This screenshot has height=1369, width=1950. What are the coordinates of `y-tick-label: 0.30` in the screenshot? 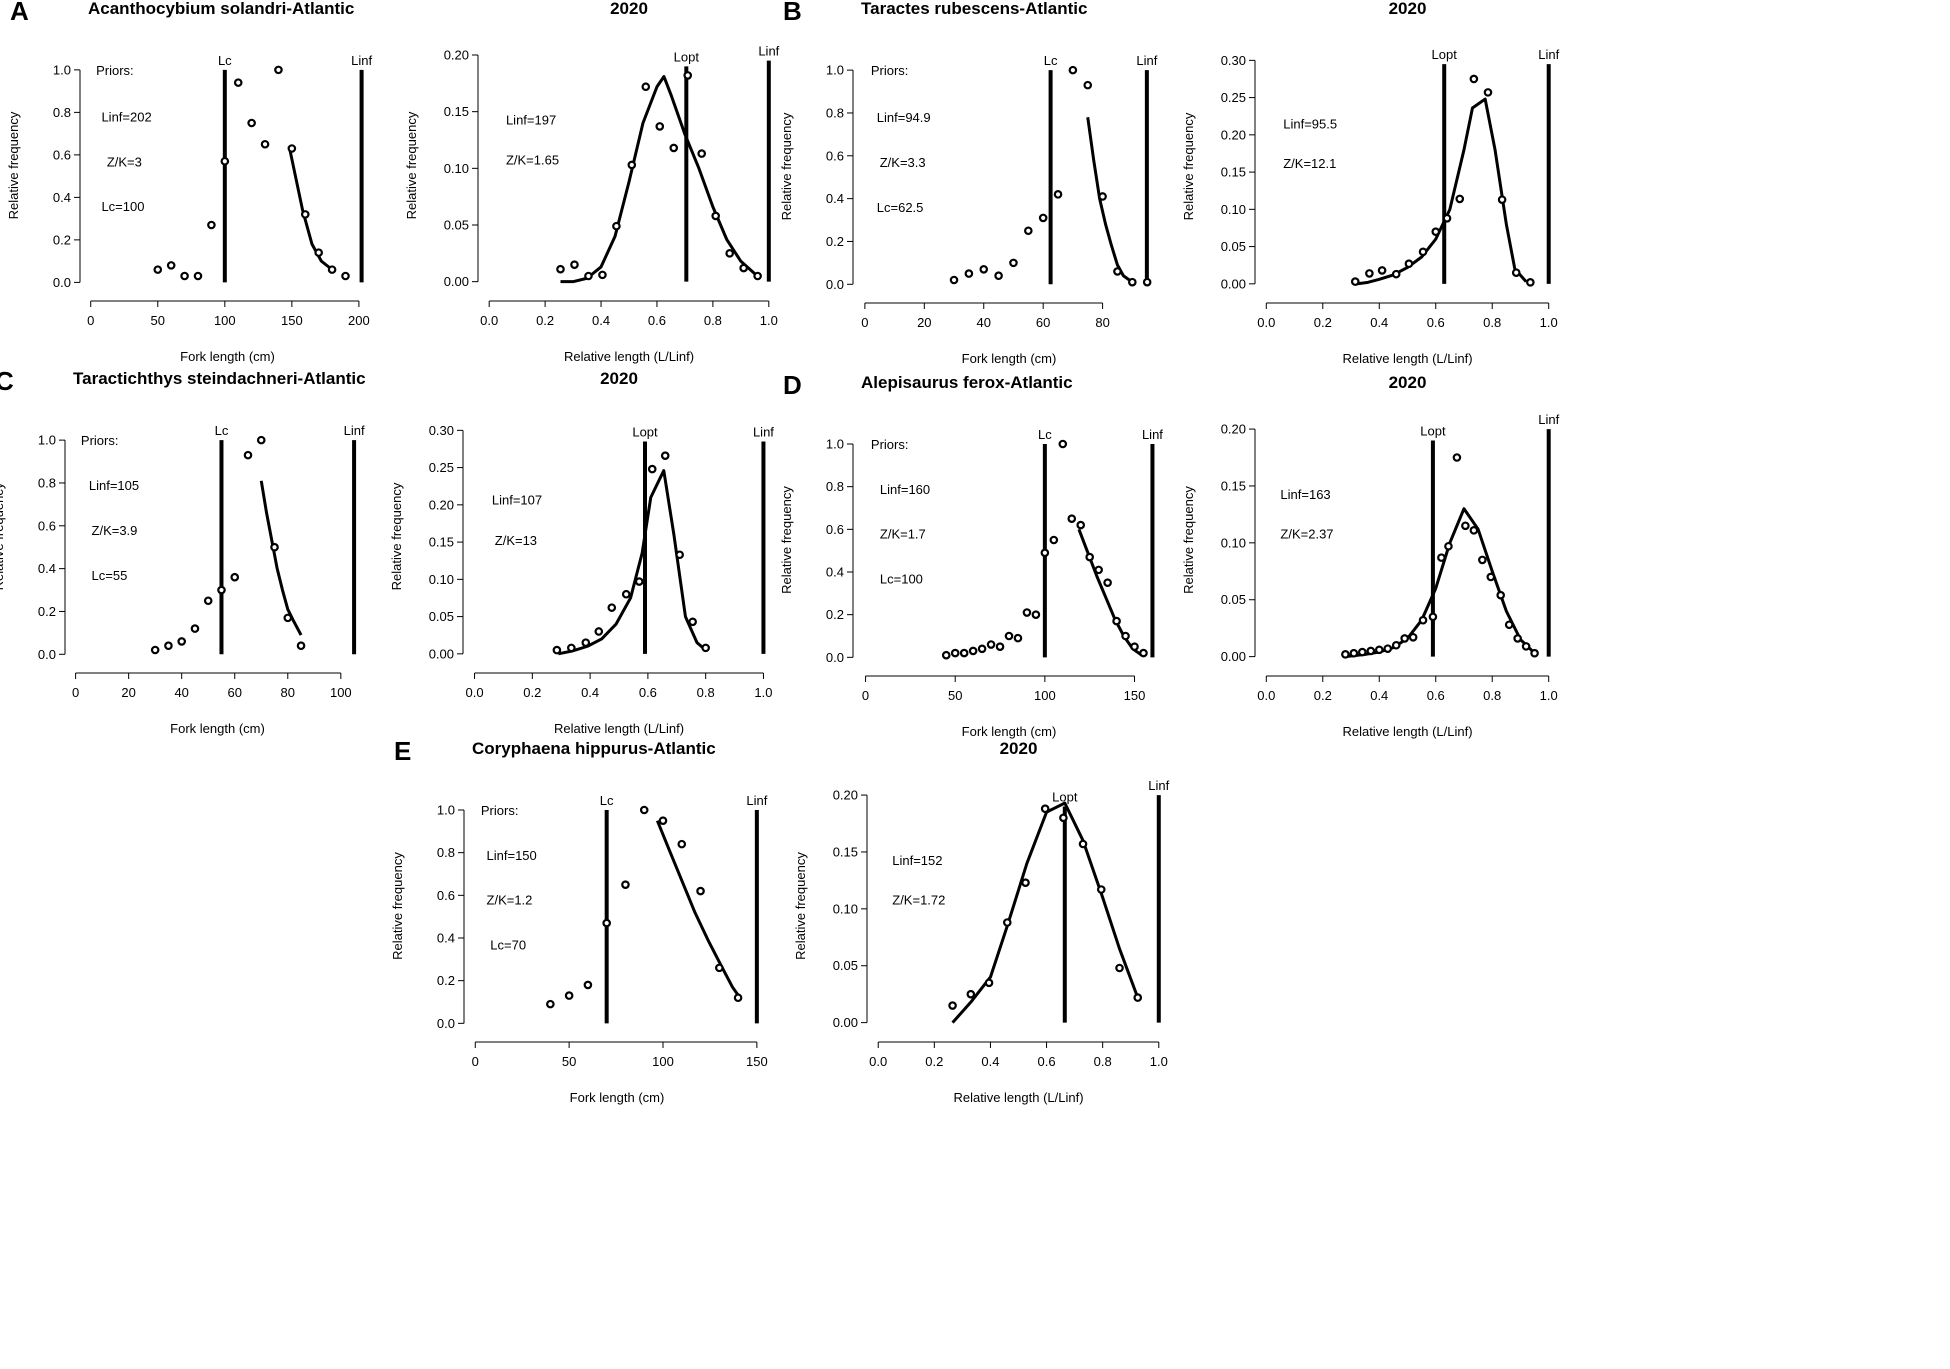 It's located at (1233, 60).